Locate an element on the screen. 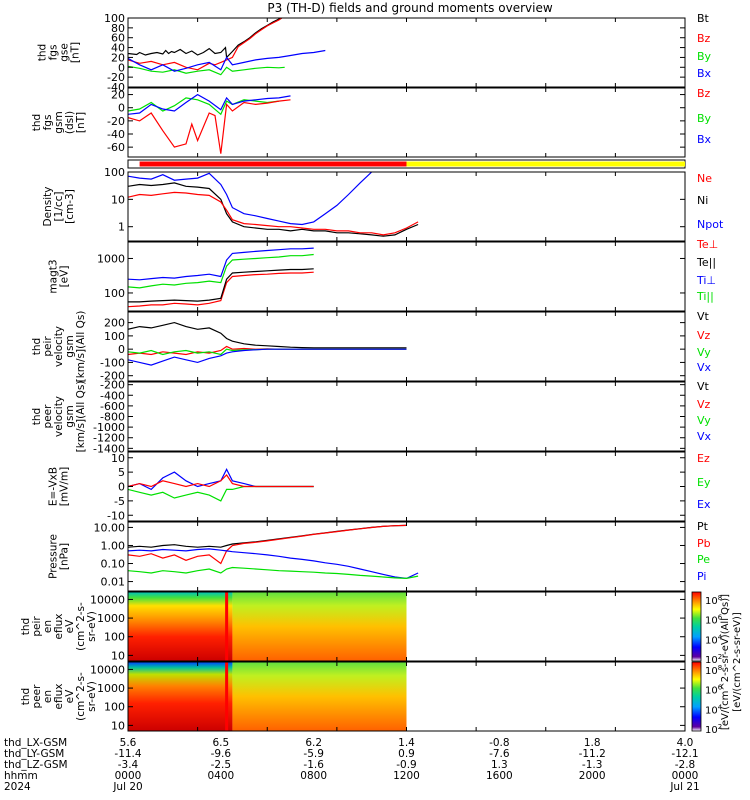 The height and width of the screenshot is (800, 750). xaxis-row-value: -12.1 is located at coordinates (684, 754).